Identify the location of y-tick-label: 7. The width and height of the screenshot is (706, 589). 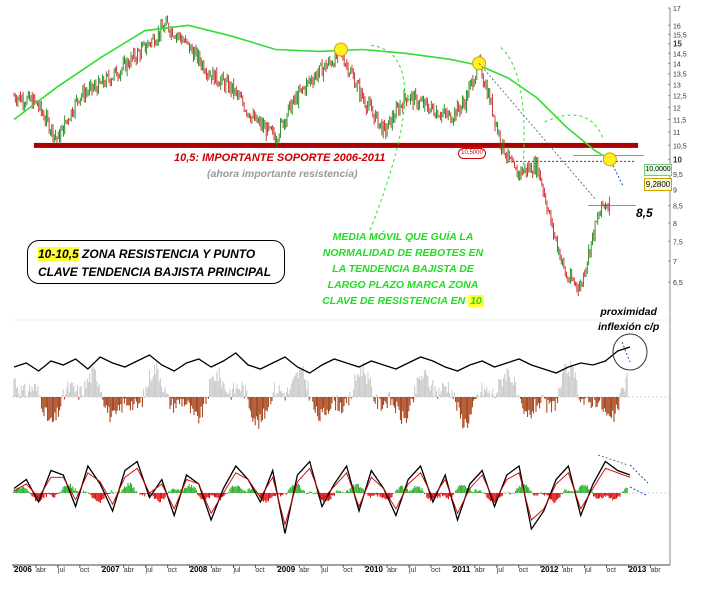
(675, 262).